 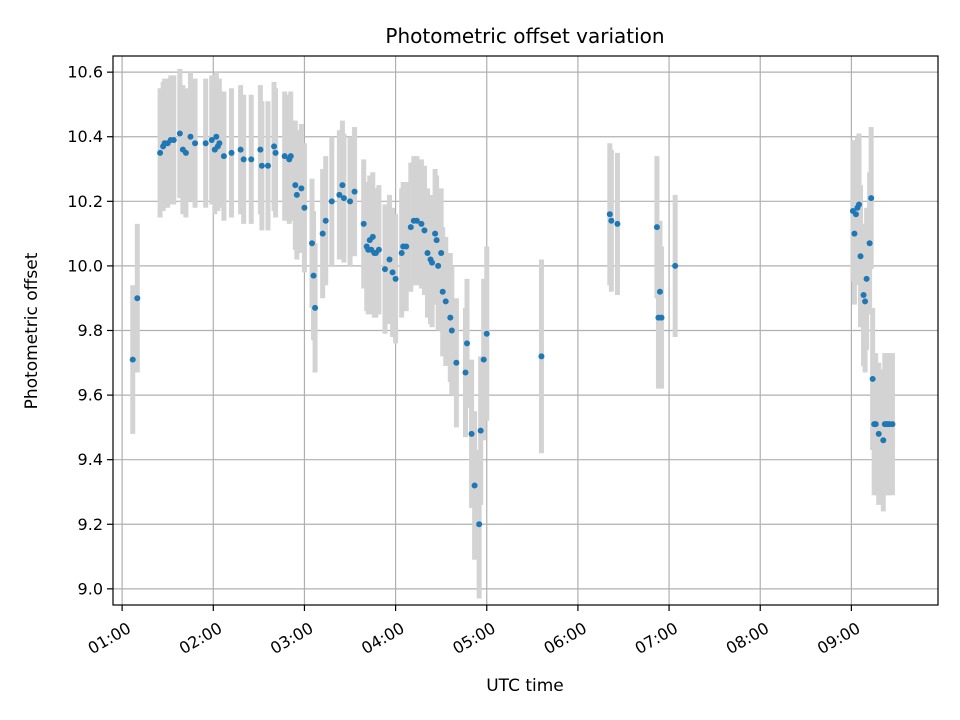 What do you see at coordinates (524, 36) in the screenshot?
I see `chart-title: Photometric offset variation` at bounding box center [524, 36].